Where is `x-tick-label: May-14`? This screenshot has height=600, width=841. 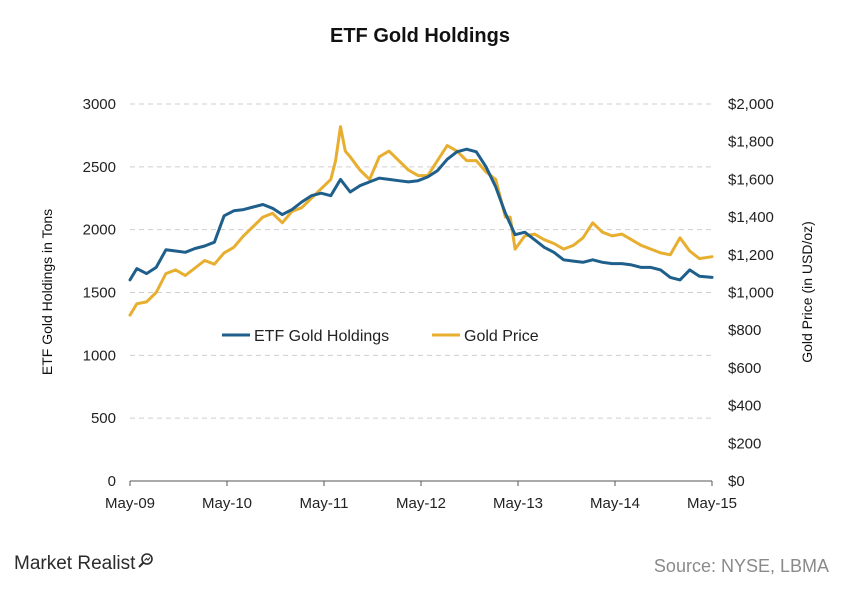 x-tick-label: May-14 is located at coordinates (615, 503).